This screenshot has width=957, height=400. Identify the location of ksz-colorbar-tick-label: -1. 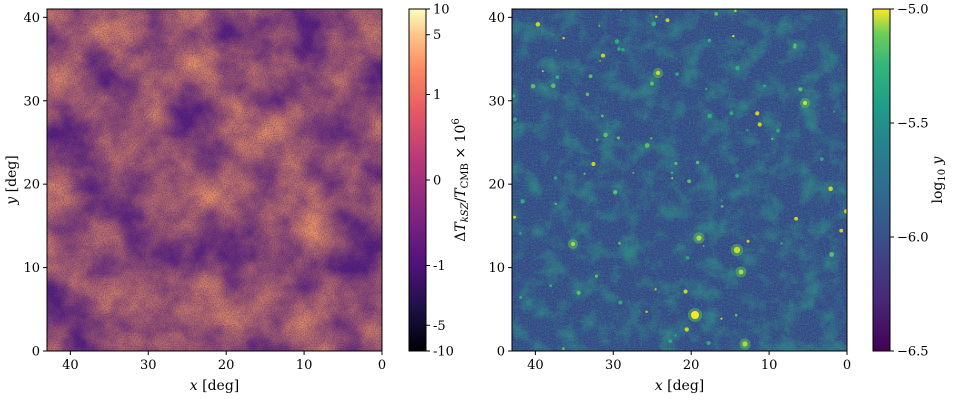
(439, 266).